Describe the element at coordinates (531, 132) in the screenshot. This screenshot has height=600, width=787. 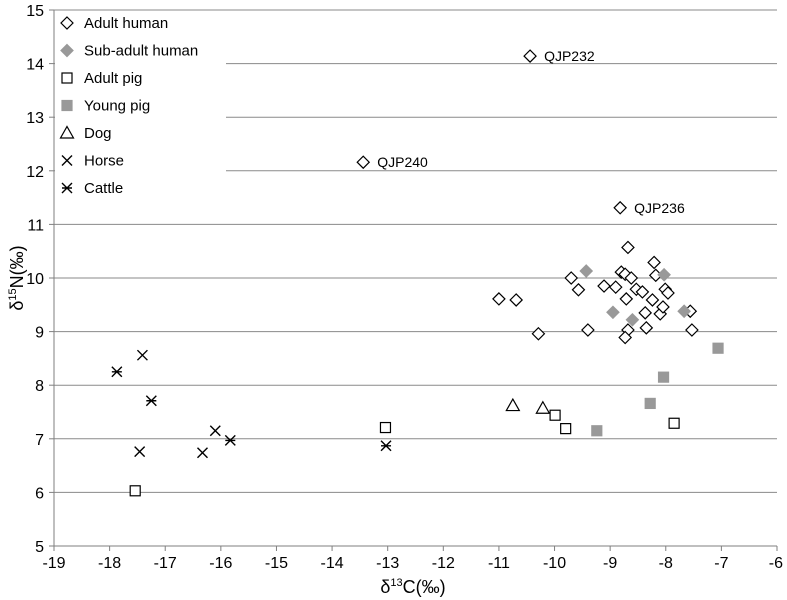
I see `annotations: QJP232 QJP240 QJP236` at that location.